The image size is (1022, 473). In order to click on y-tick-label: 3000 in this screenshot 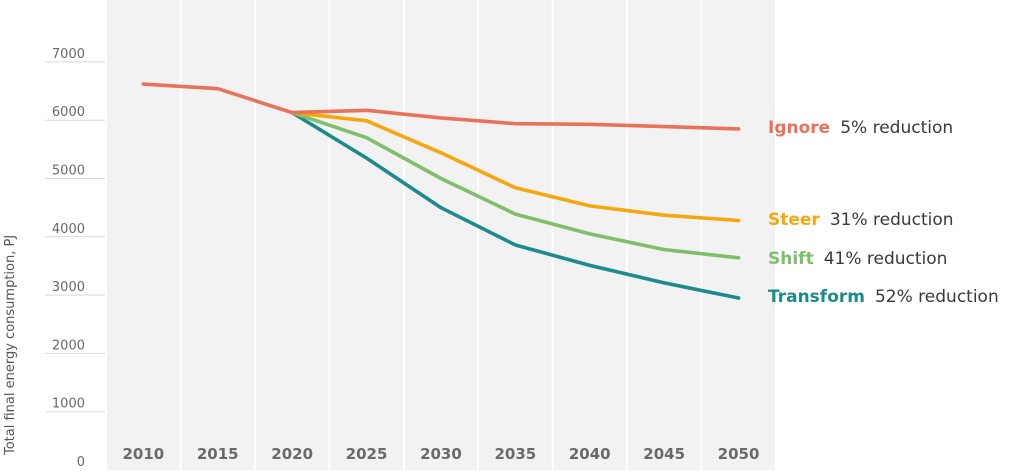, I will do `click(68, 287)`.